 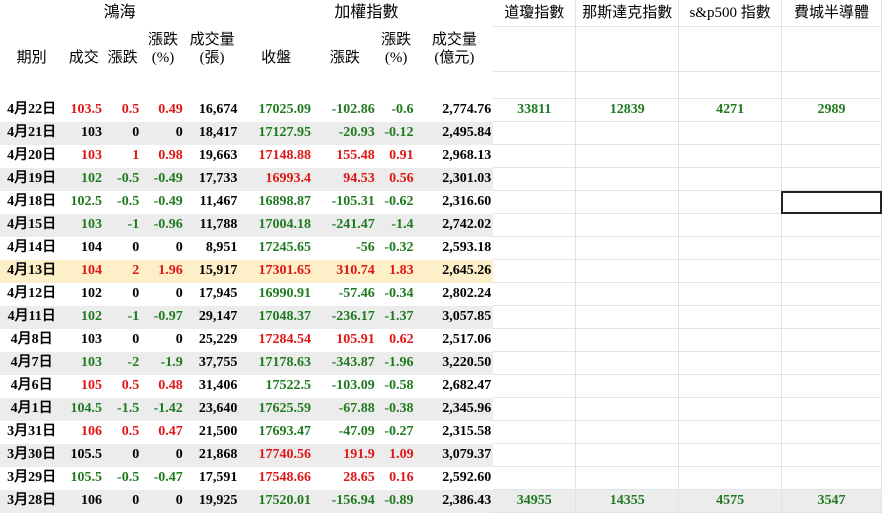 I want to click on header-taiex-pct: 漲跌 (%), so click(x=396, y=49).